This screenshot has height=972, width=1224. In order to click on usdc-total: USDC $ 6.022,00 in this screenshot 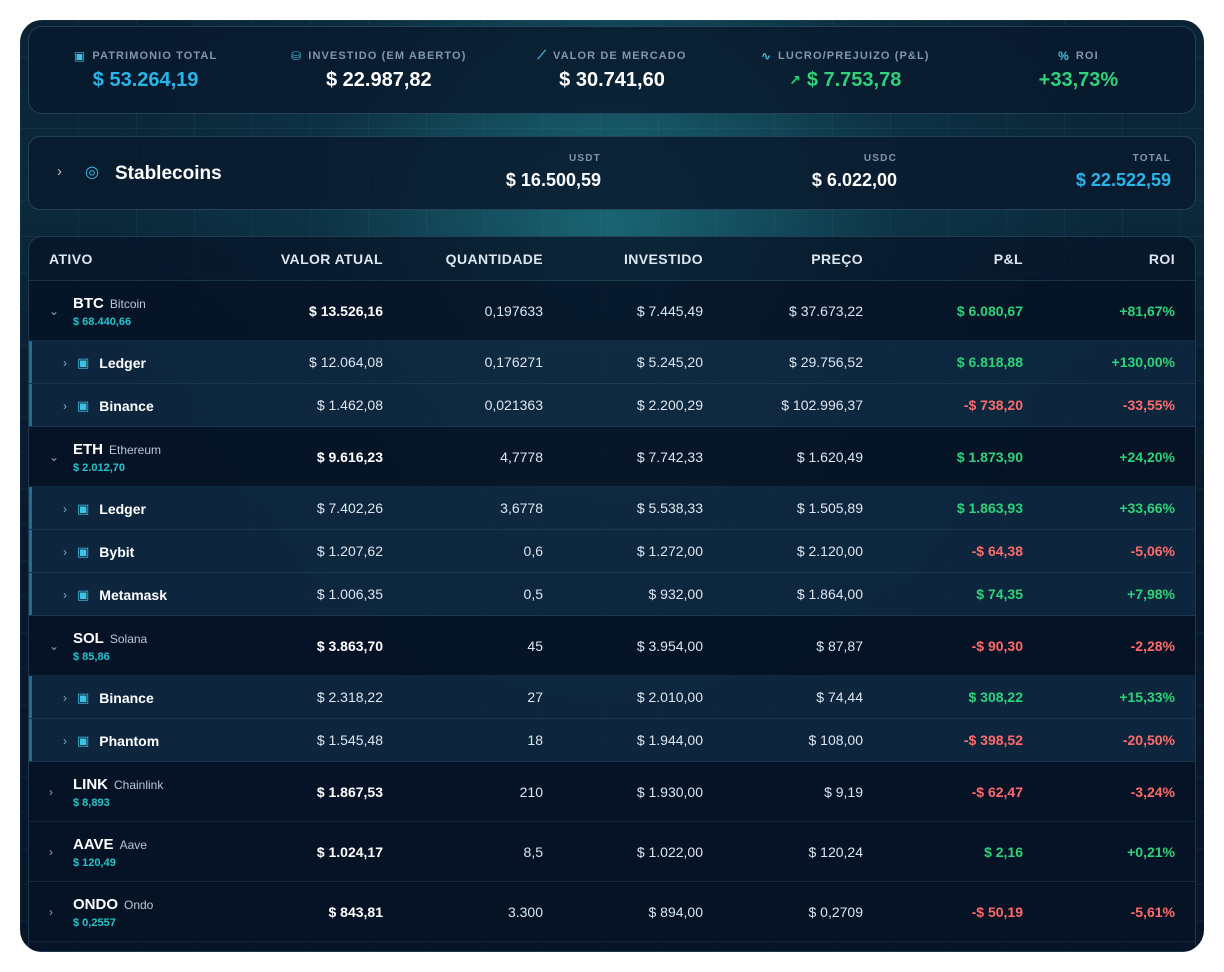, I will do `click(854, 172)`.